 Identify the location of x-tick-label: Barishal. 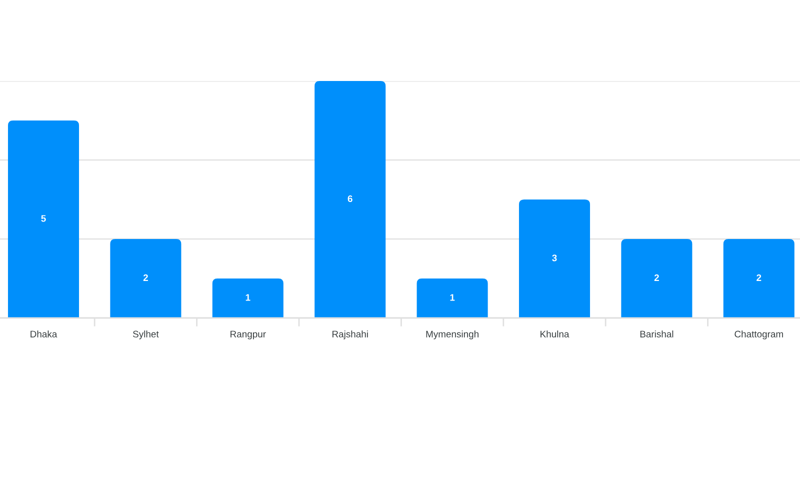
(657, 334).